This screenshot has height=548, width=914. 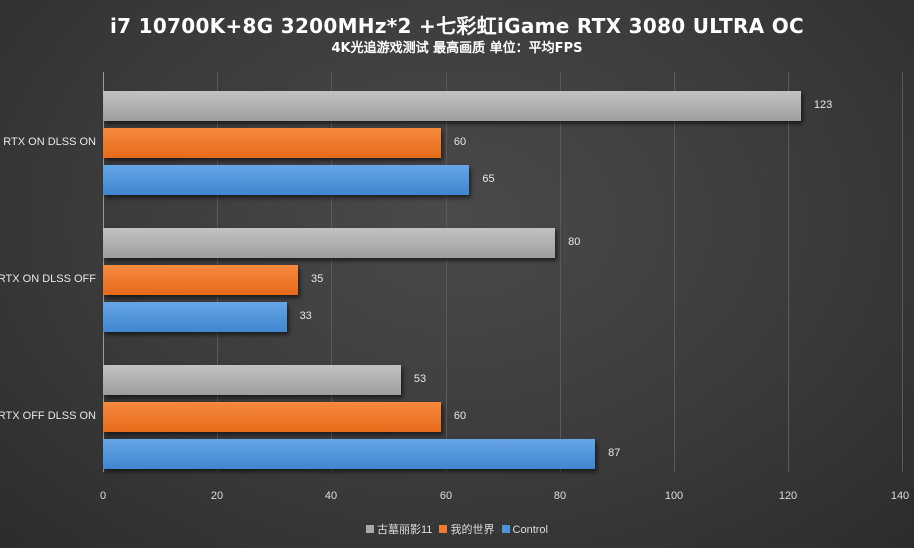 What do you see at coordinates (614, 453) in the screenshot?
I see `value-label: 87` at bounding box center [614, 453].